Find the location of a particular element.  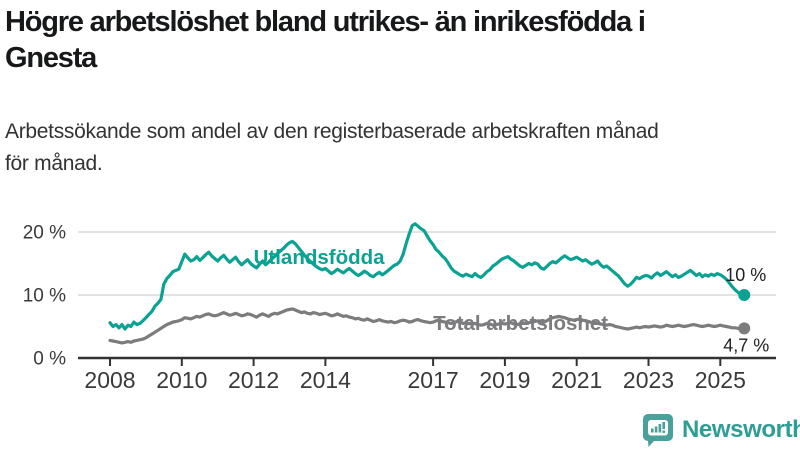

logo-exclamation-dot is located at coordinates (663, 431).